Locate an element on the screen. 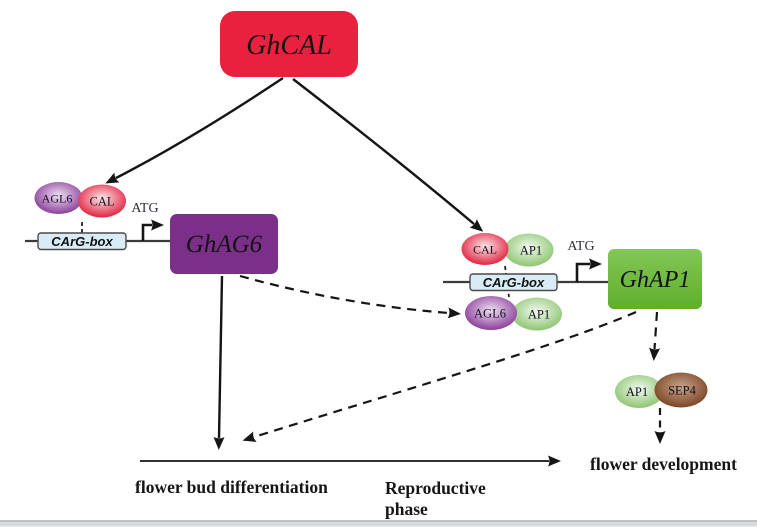 Image resolution: width=757 pixels, height=529 pixels. protein-complex-ap1-sep4: AP1 SEP4 is located at coordinates (661, 390).